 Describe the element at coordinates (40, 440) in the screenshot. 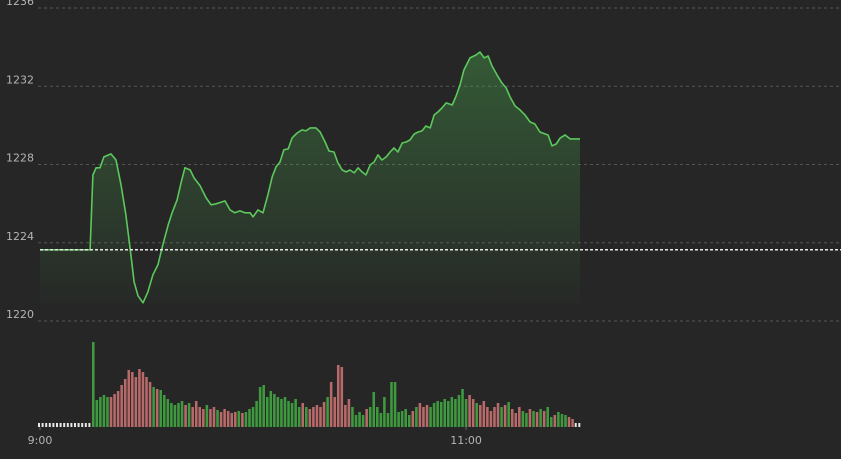

I see `x-tick-label: 9:00` at that location.